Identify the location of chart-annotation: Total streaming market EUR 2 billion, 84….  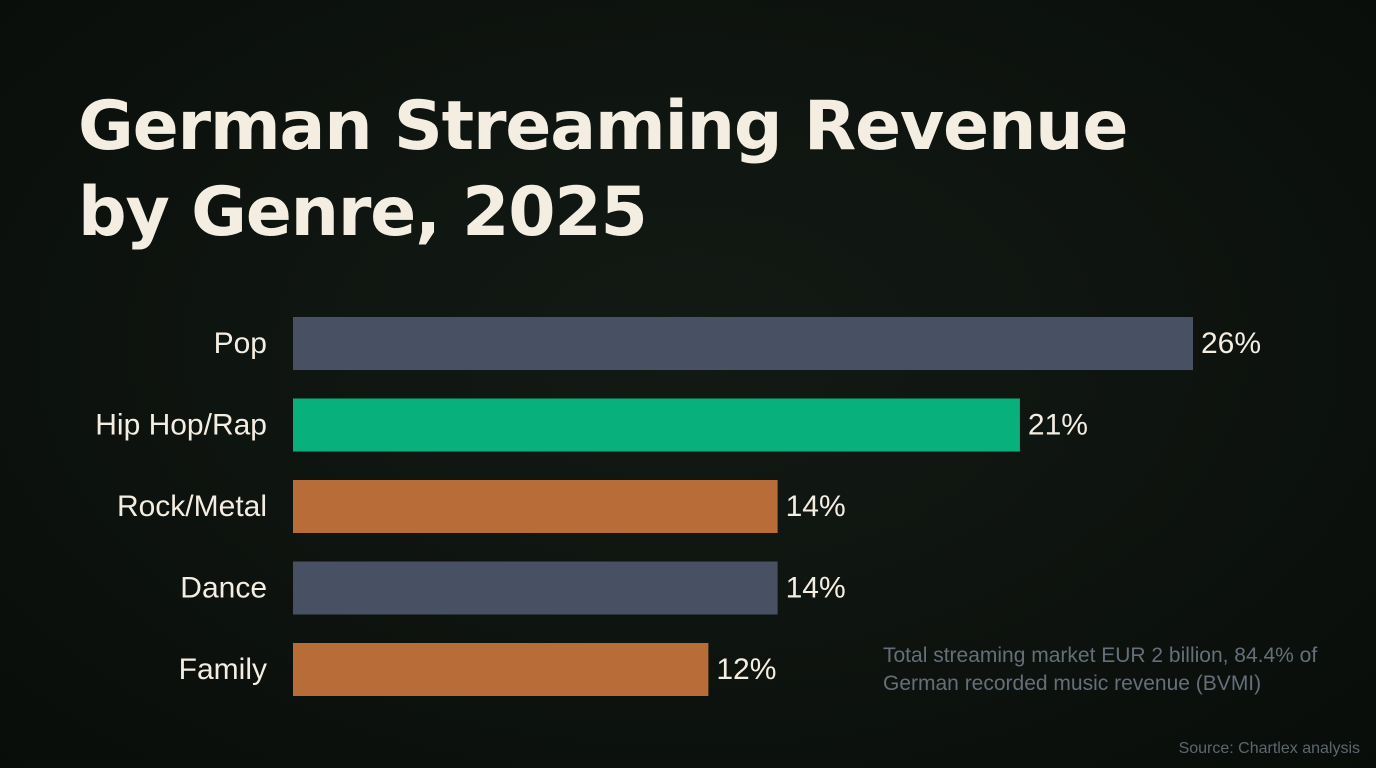
(1100, 669).